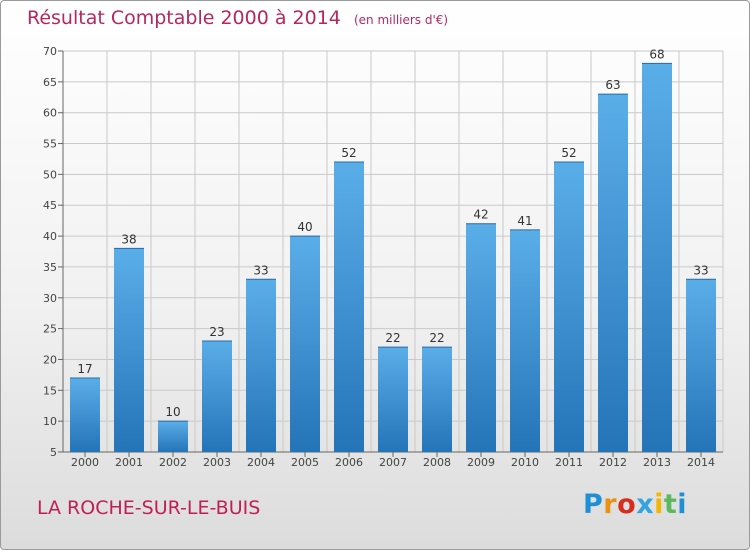  What do you see at coordinates (436, 338) in the screenshot?
I see `value-label-2008: 22` at bounding box center [436, 338].